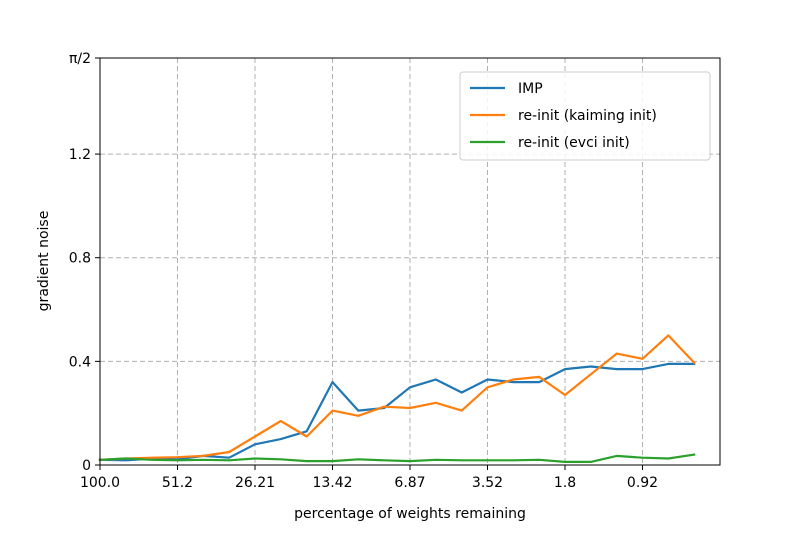 This screenshot has height=533, width=800. I want to click on y-tick-label: 0, so click(86, 466).